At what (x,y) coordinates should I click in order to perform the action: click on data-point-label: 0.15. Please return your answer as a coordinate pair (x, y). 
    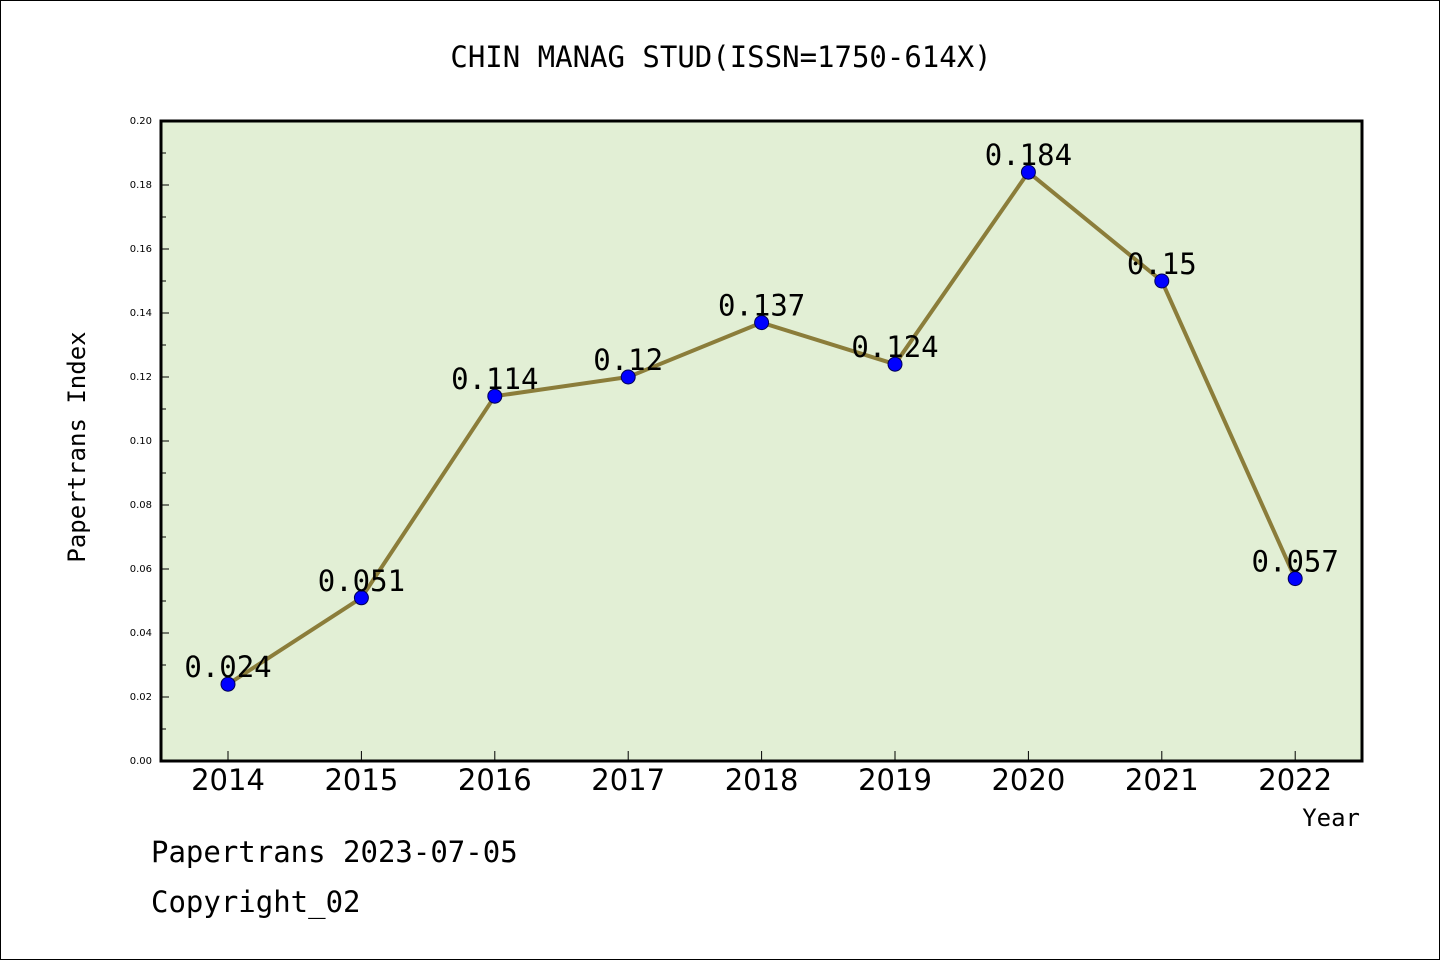
    Looking at the image, I should click on (1162, 264).